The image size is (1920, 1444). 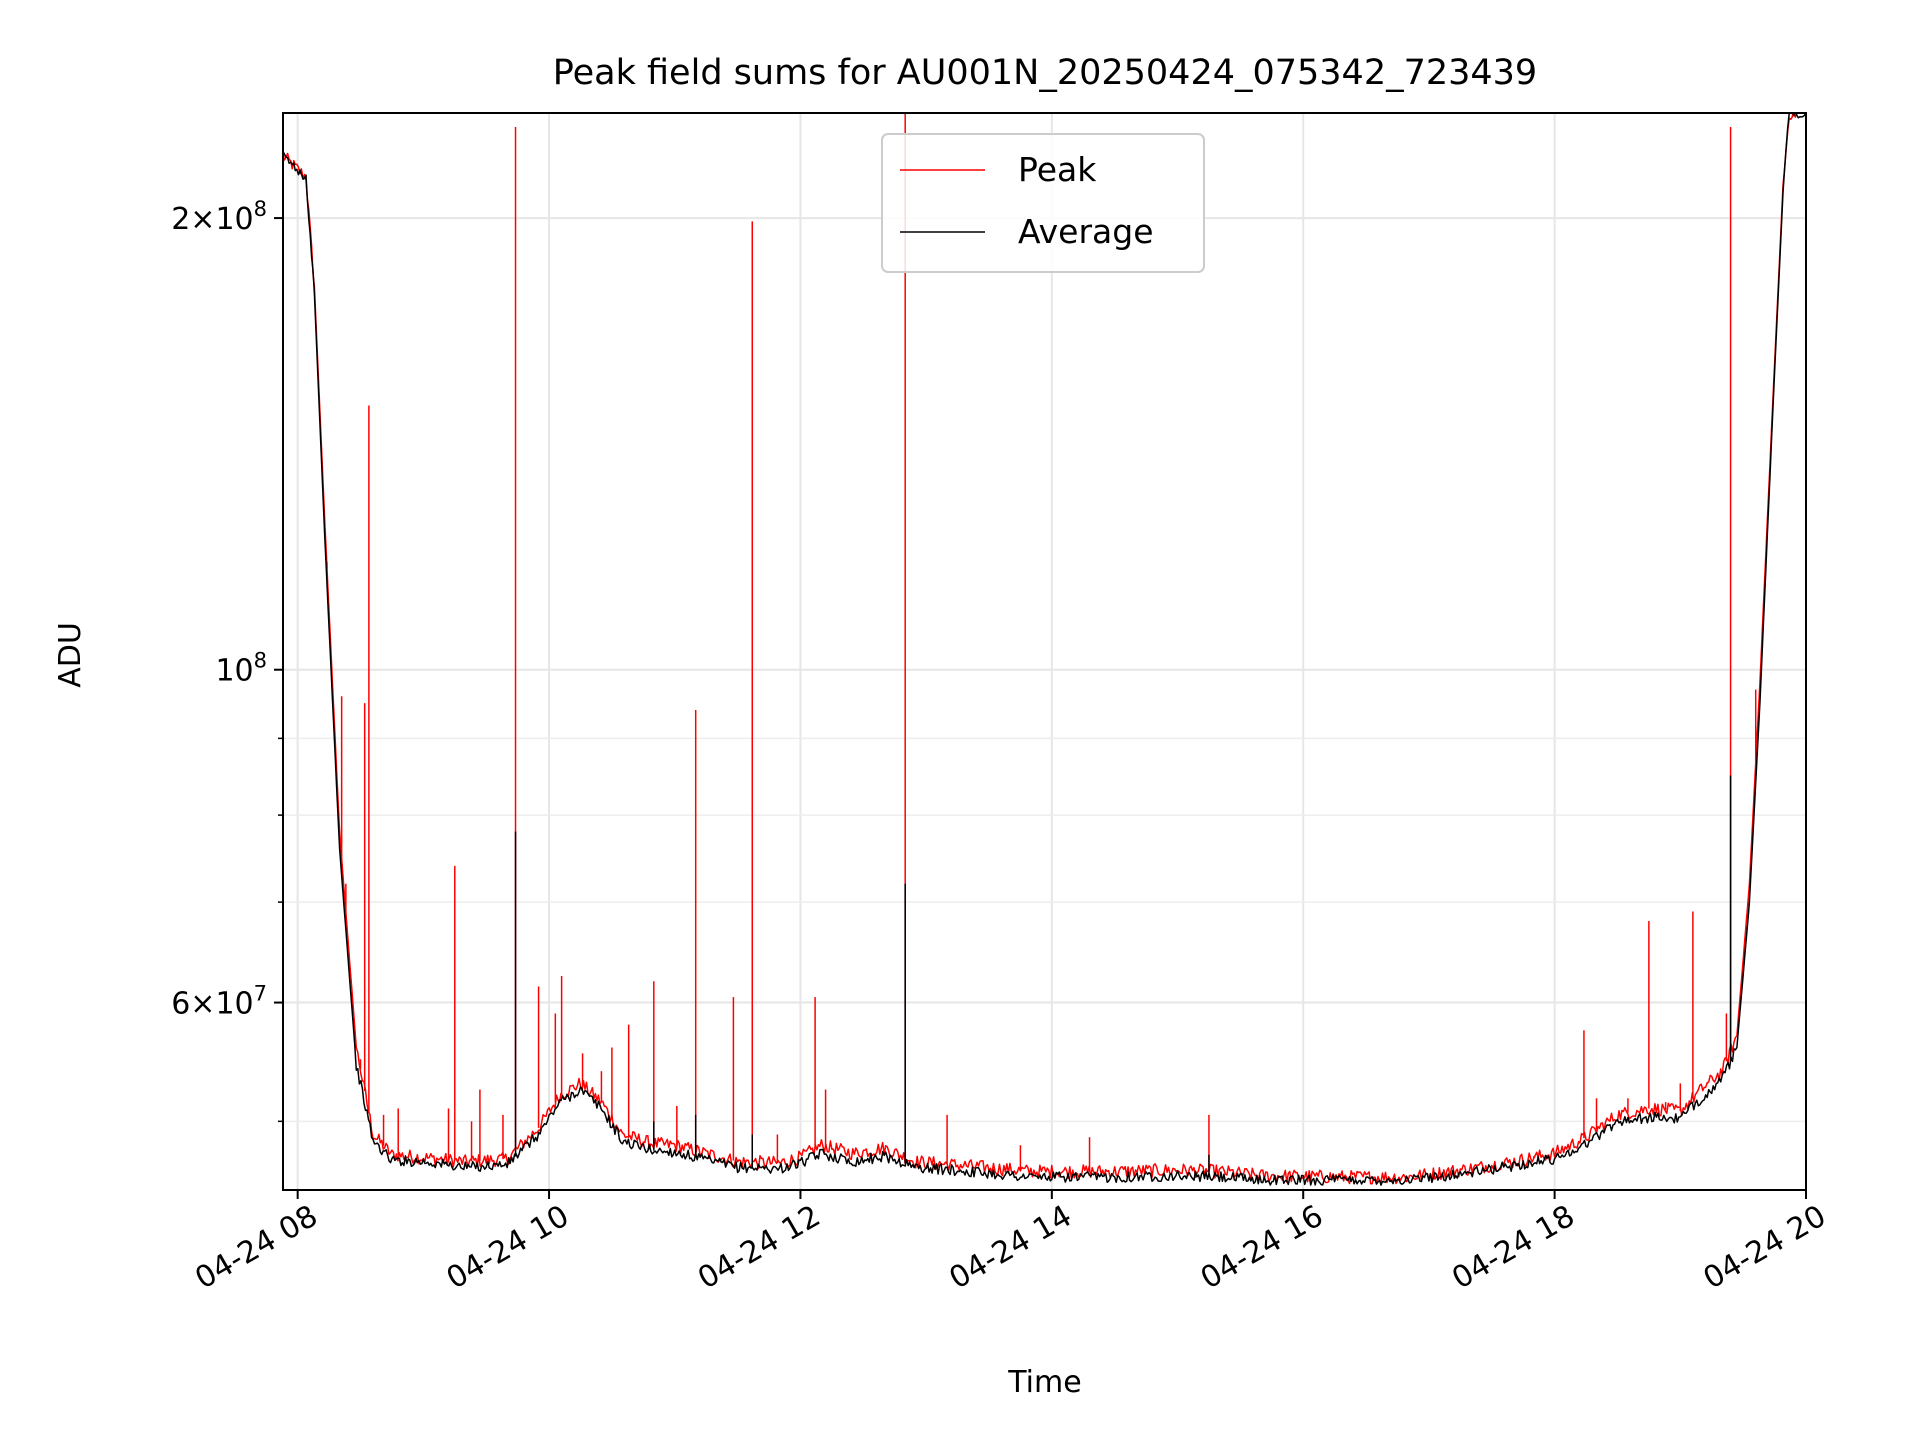 What do you see at coordinates (1011, 1248) in the screenshot?
I see `x-tick-label: 04-24 14` at bounding box center [1011, 1248].